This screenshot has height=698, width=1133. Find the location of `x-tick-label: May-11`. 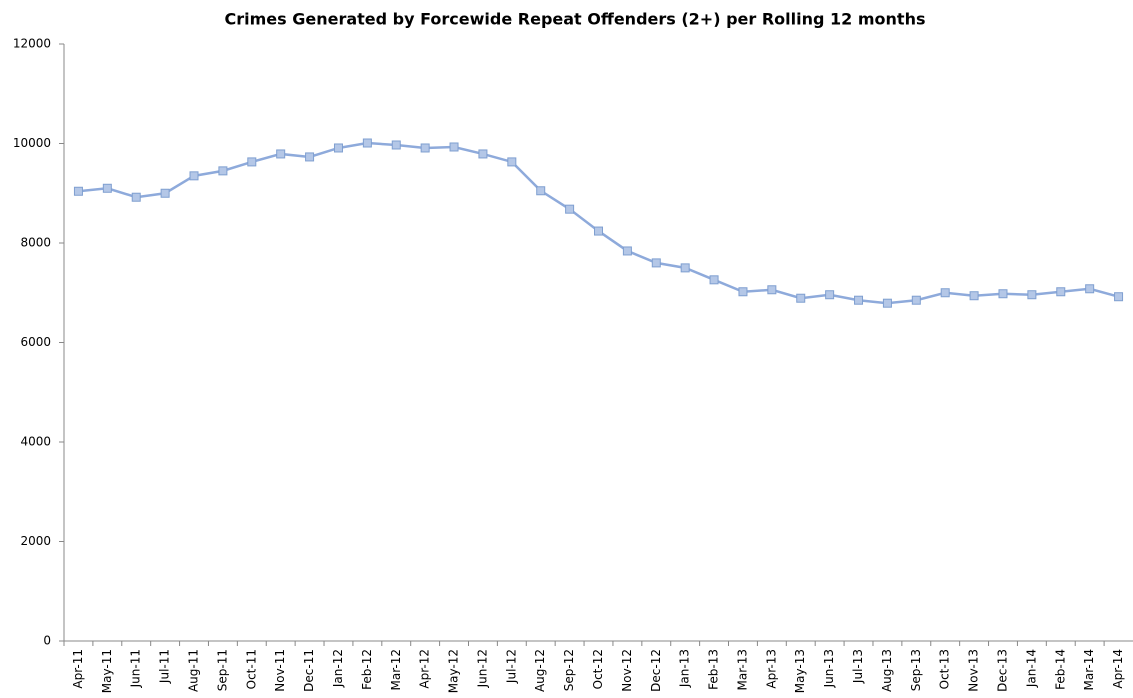

x-tick-label: May-11 is located at coordinates (107, 671).